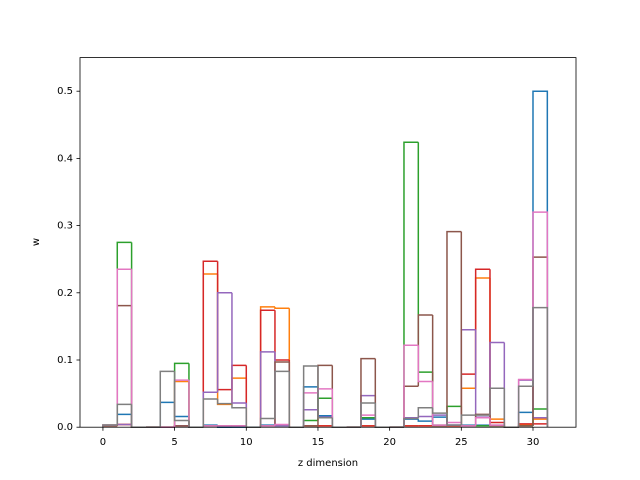 This screenshot has height=480, width=640. Describe the element at coordinates (328, 463) in the screenshot. I see `x-axis-label: z dimension` at that location.